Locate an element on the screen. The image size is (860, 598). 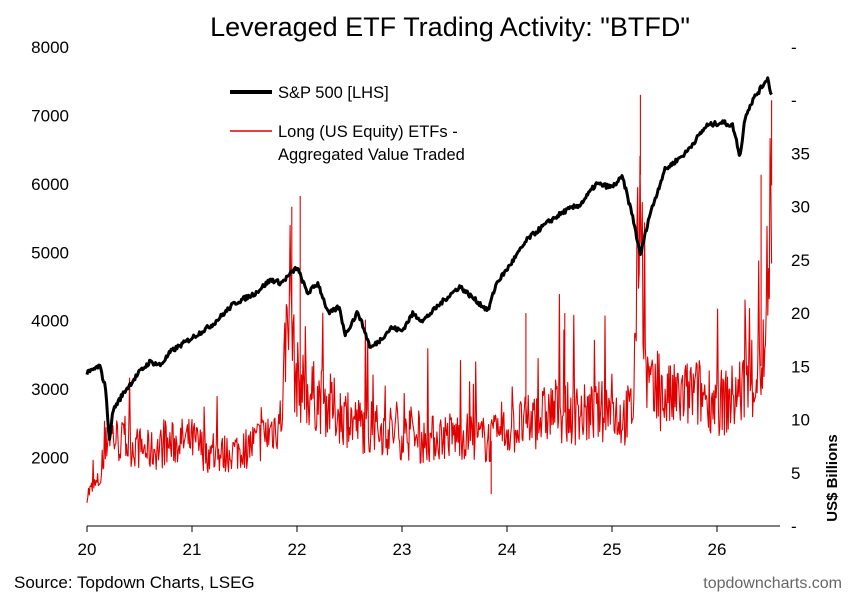
right-tick-label: 15 is located at coordinates (800, 366).